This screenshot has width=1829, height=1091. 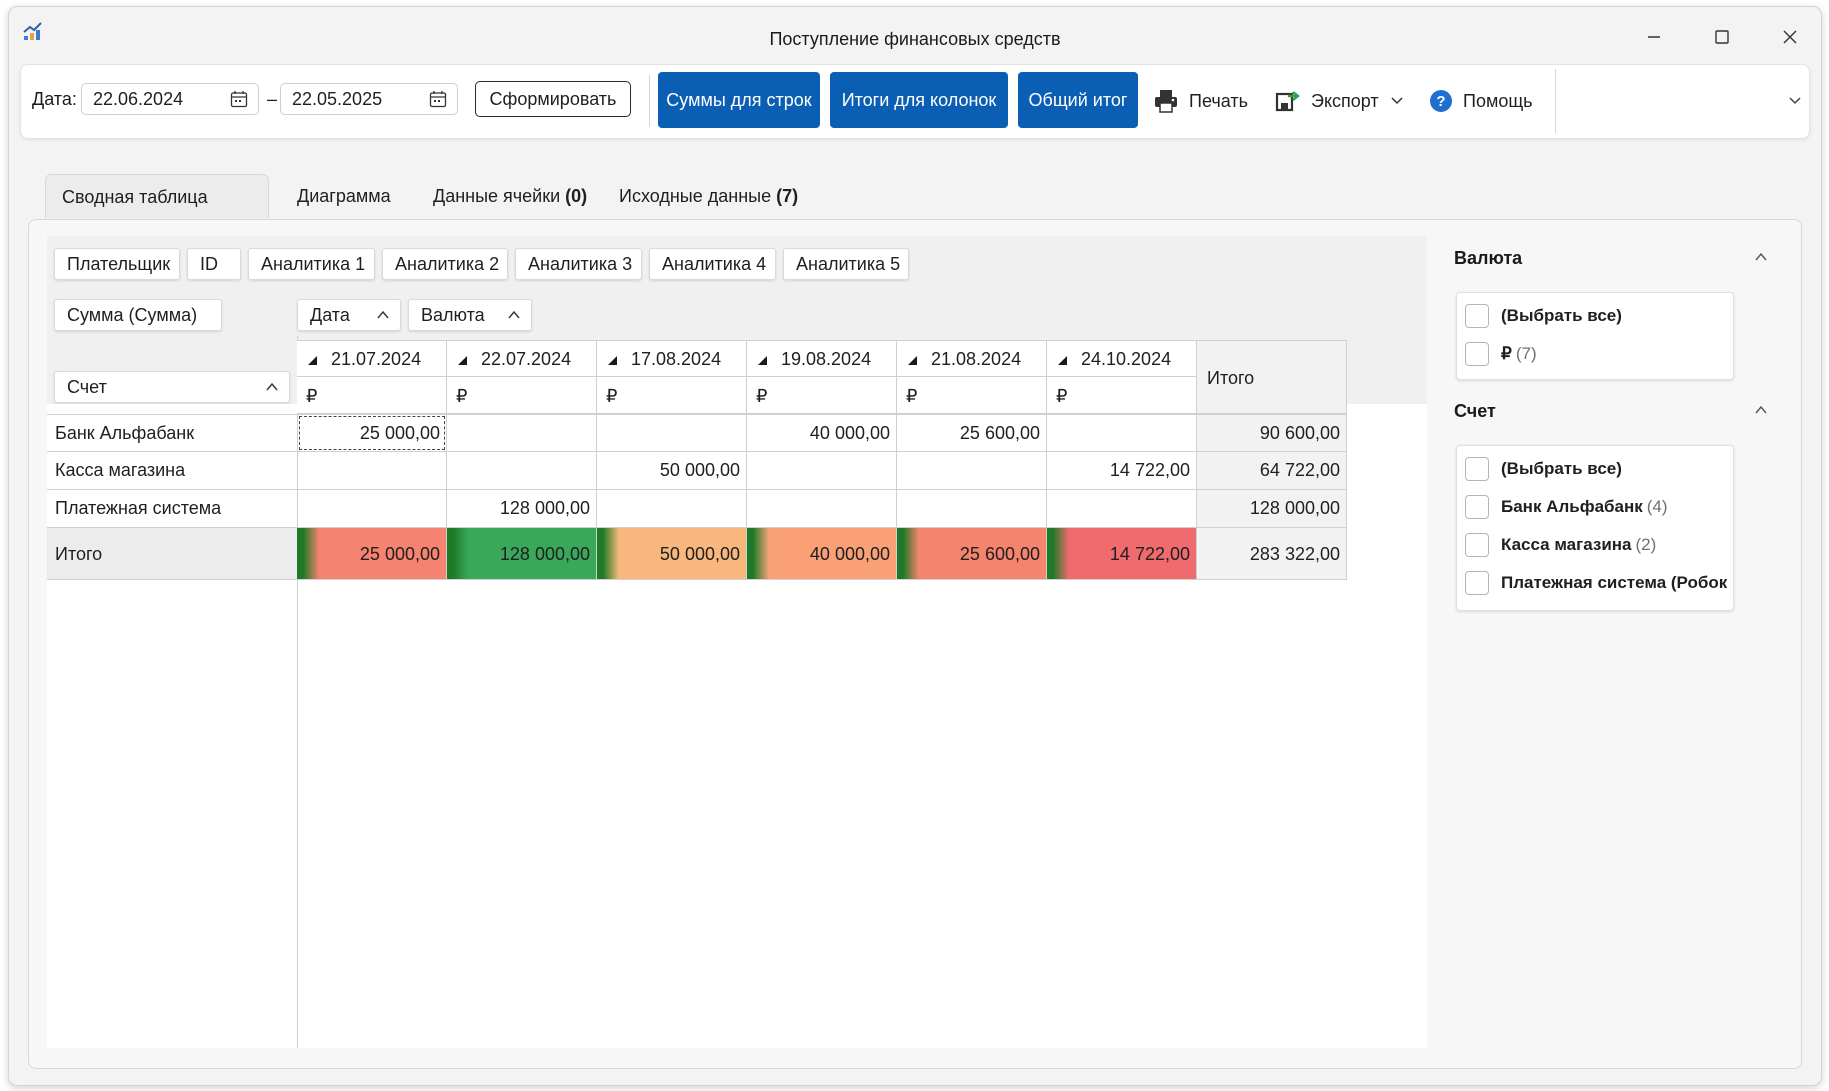 What do you see at coordinates (1122, 358) in the screenshot?
I see `column-header-date: 24.10.2024` at bounding box center [1122, 358].